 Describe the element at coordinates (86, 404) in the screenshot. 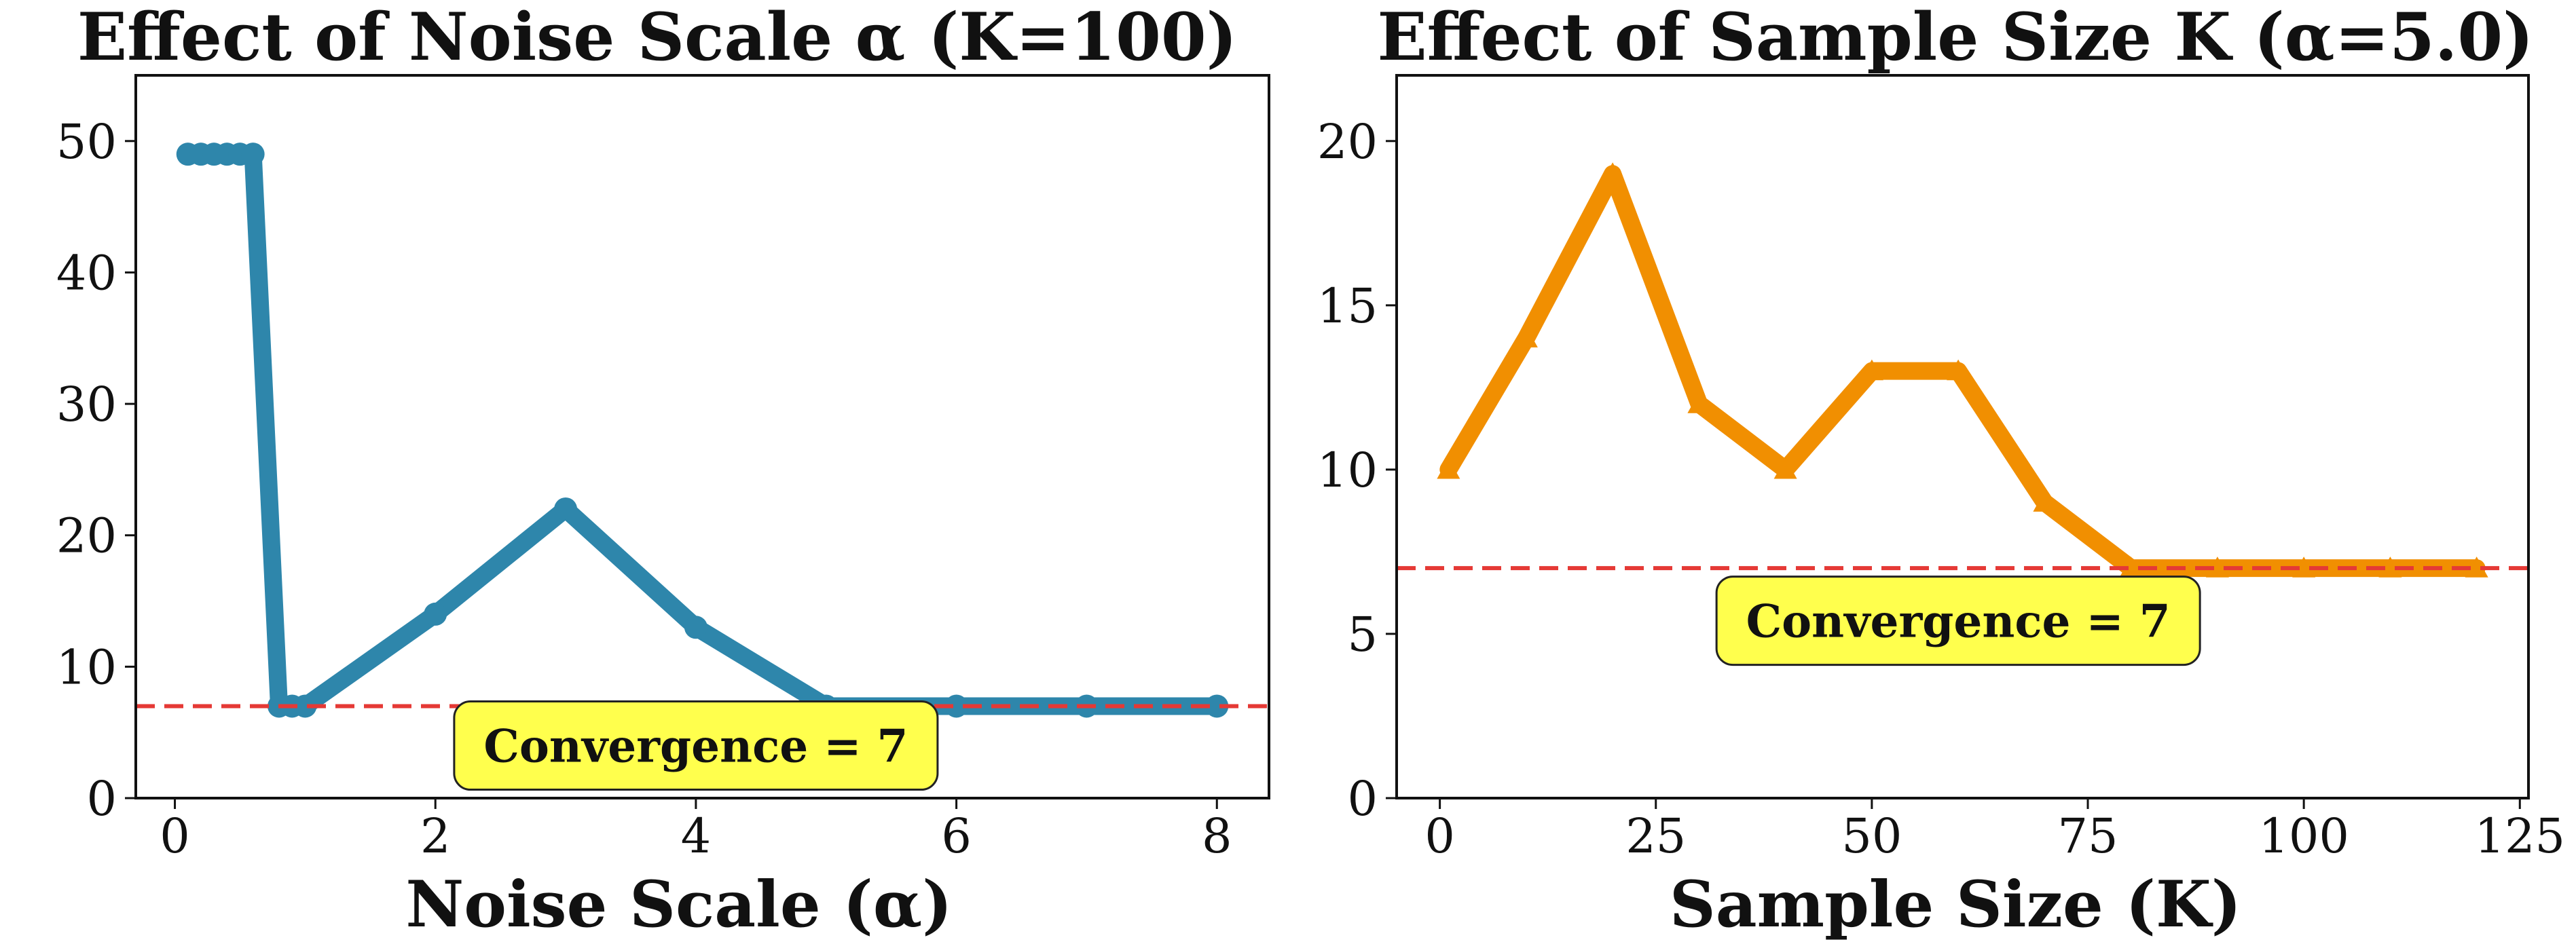

I see `y-tick-label: 30` at that location.